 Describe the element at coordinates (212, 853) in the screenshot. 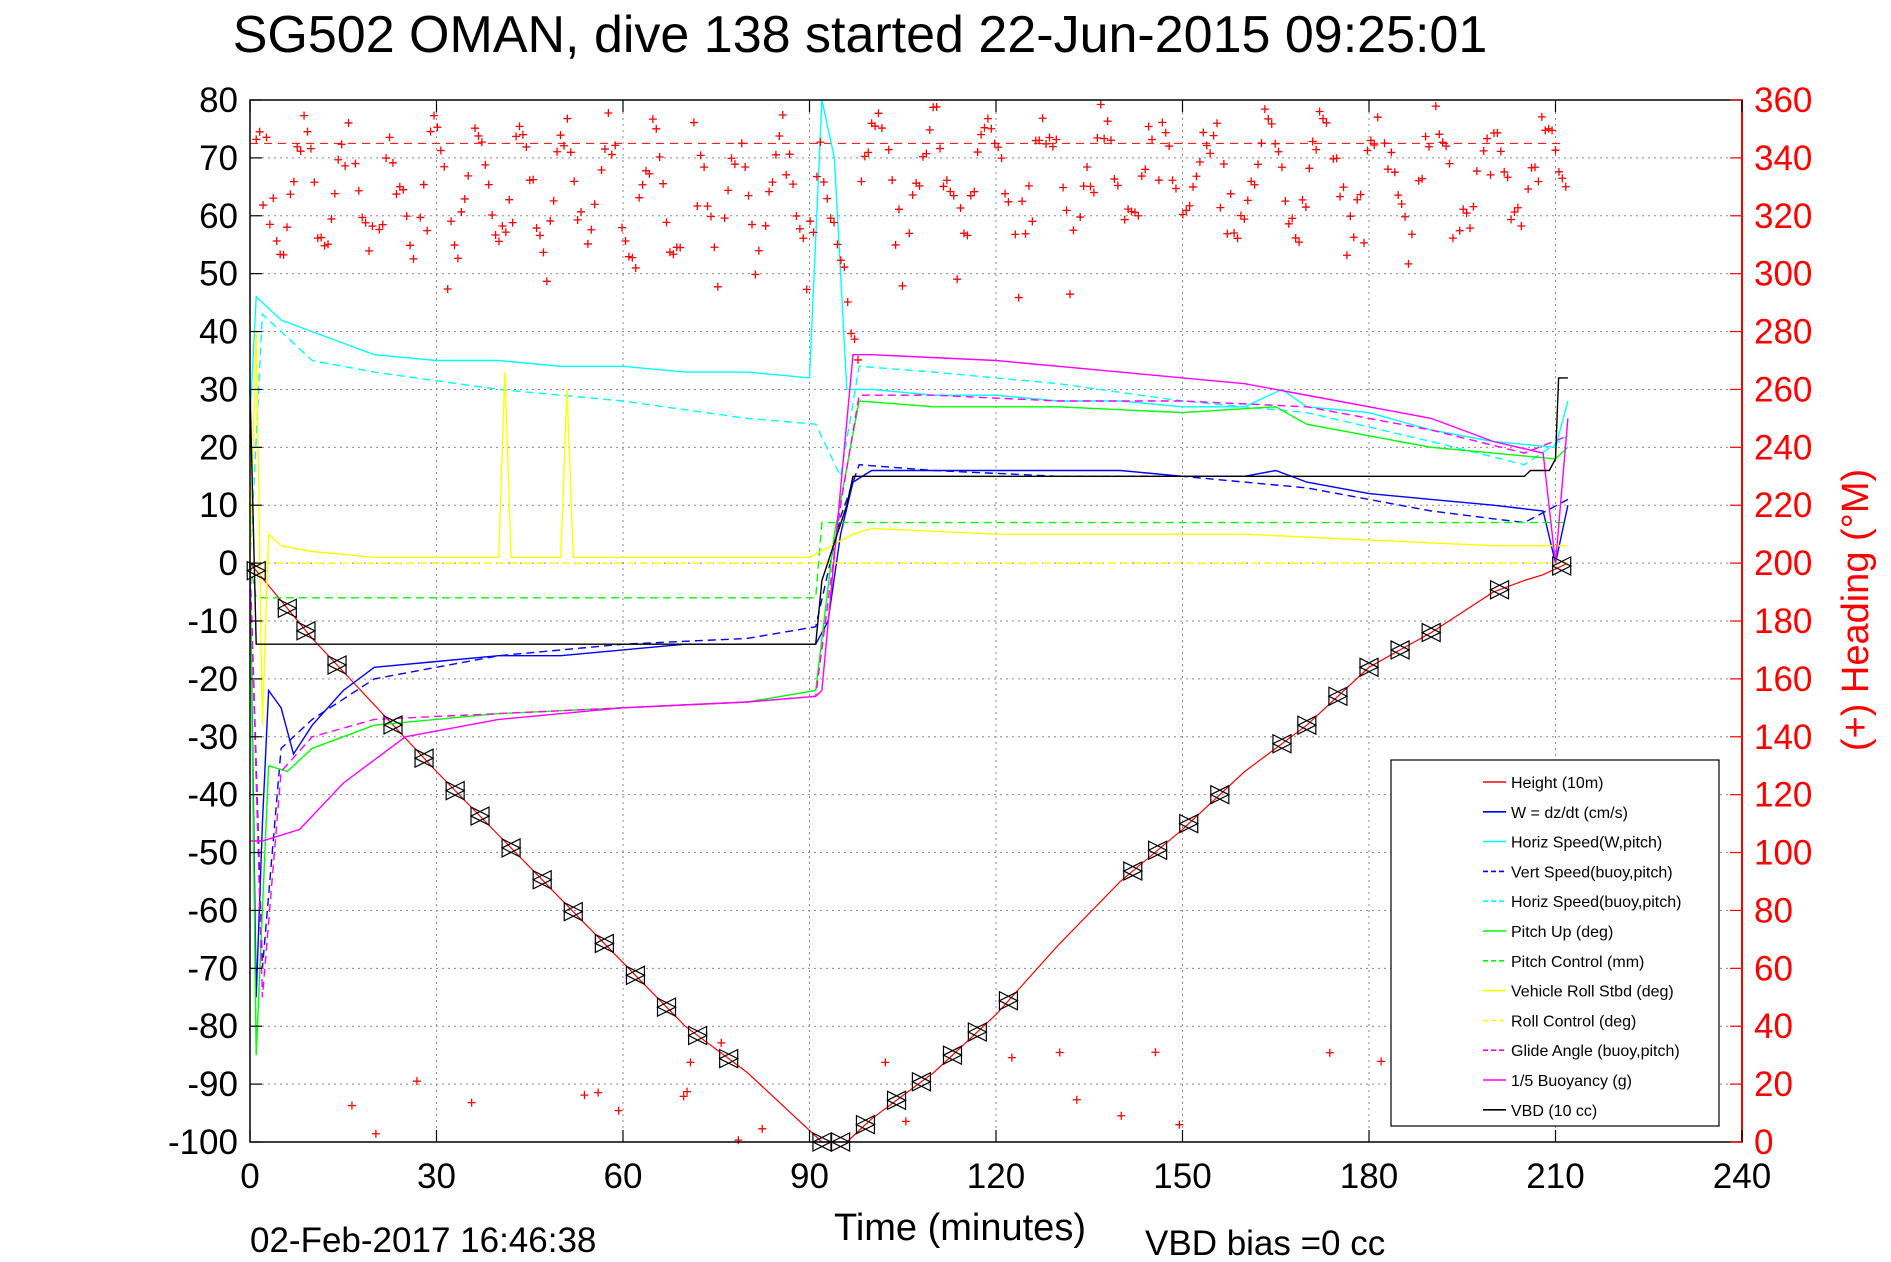

I see `y-tick-label: -50` at that location.